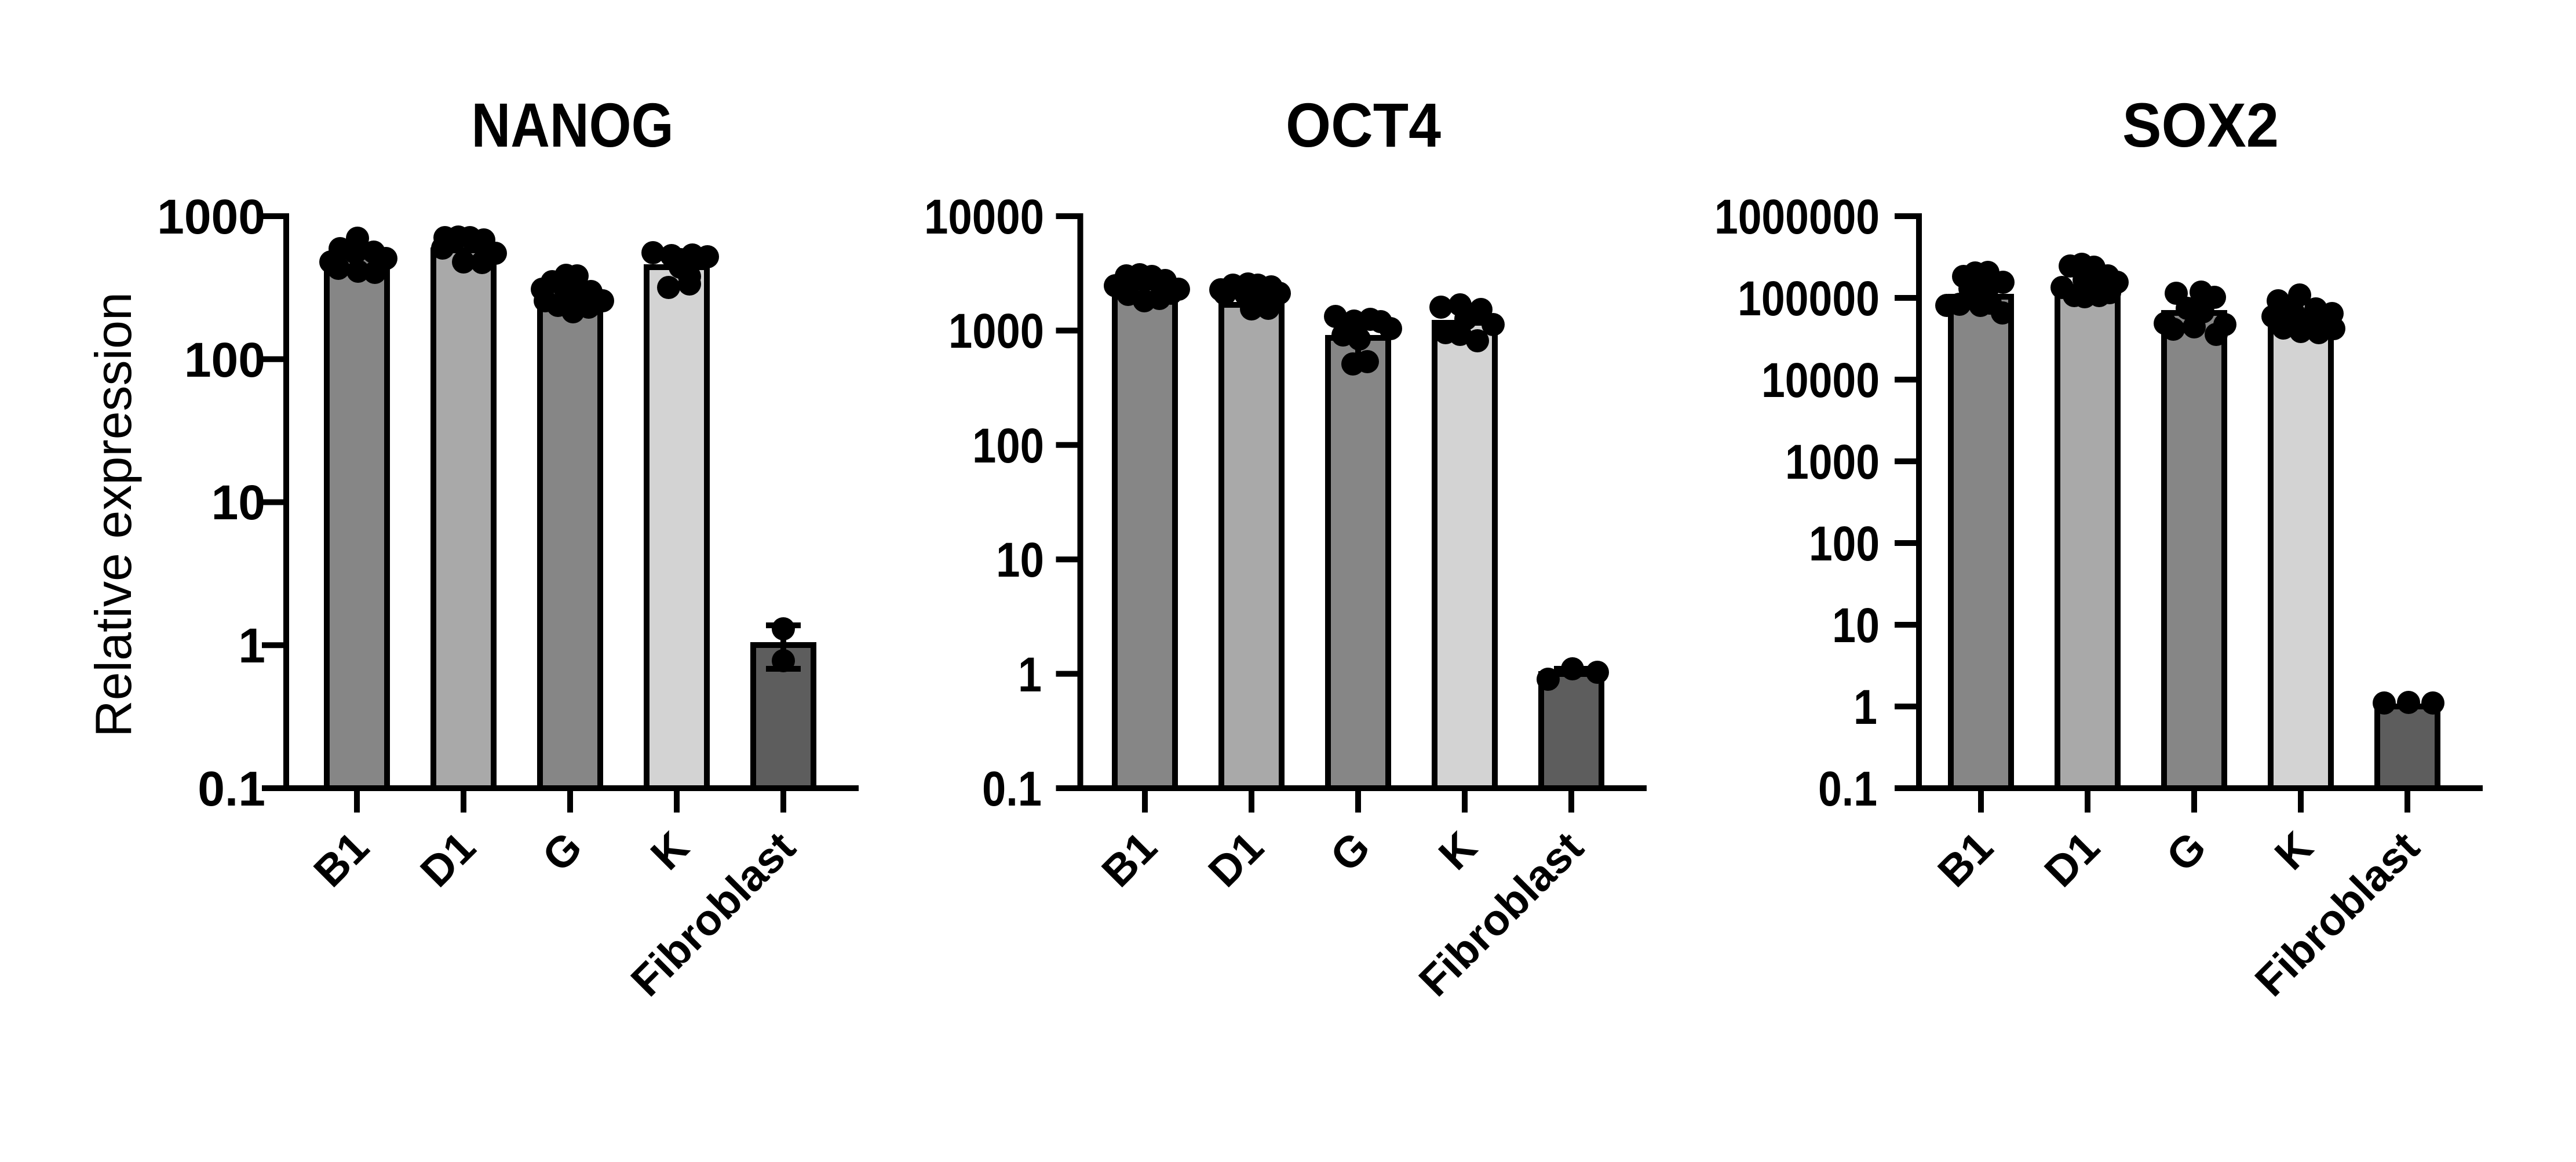 This screenshot has height=1162, width=2576. Describe the element at coordinates (1364, 125) in the screenshot. I see `svg-text: OCT4` at that location.